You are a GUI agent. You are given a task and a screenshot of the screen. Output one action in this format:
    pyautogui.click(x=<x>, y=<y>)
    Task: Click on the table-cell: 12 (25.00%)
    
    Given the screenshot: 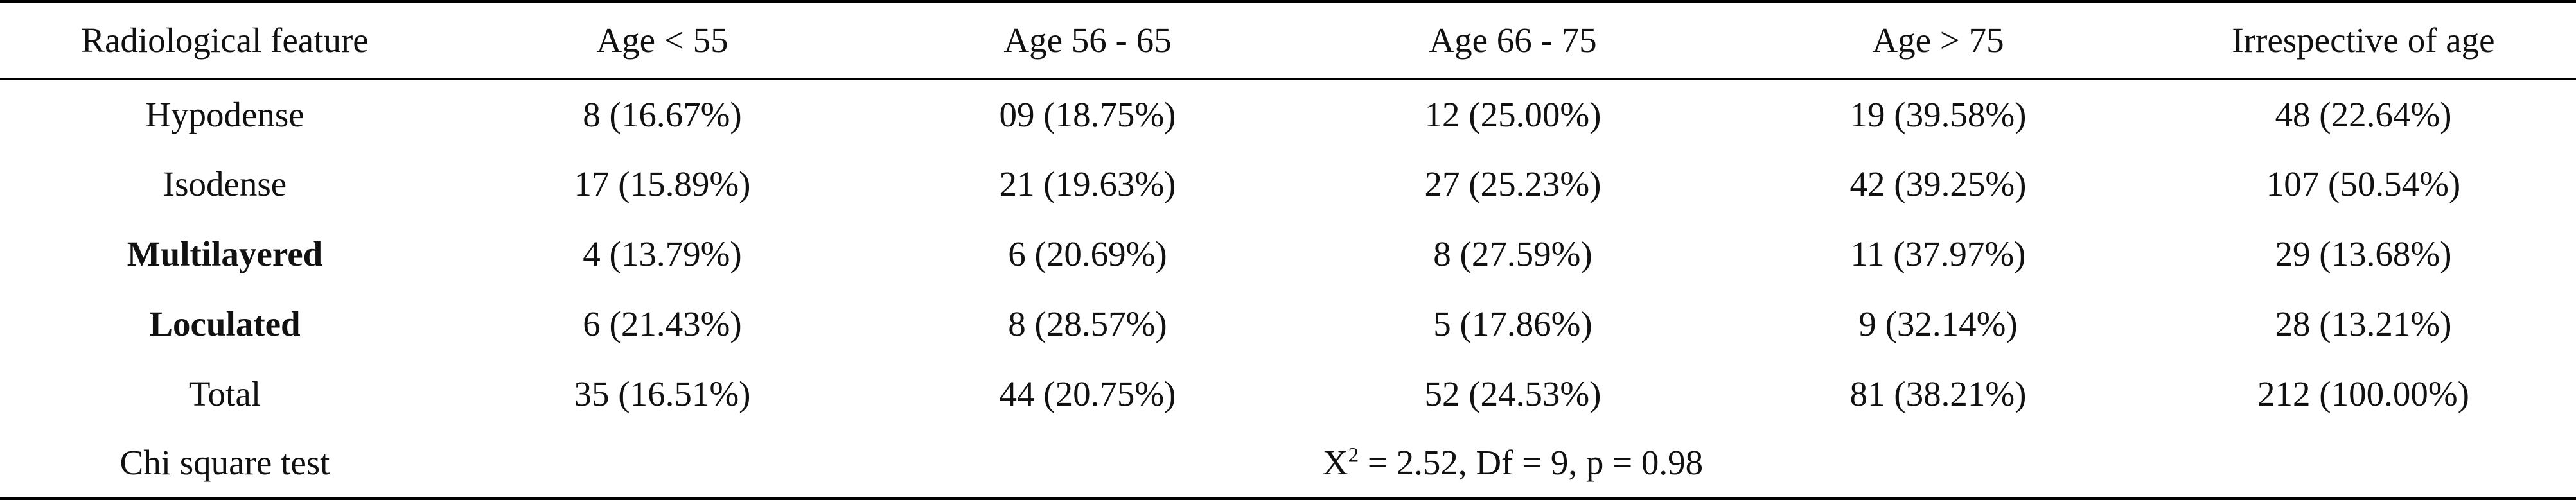 What is the action you would take?
    pyautogui.click(x=1512, y=114)
    